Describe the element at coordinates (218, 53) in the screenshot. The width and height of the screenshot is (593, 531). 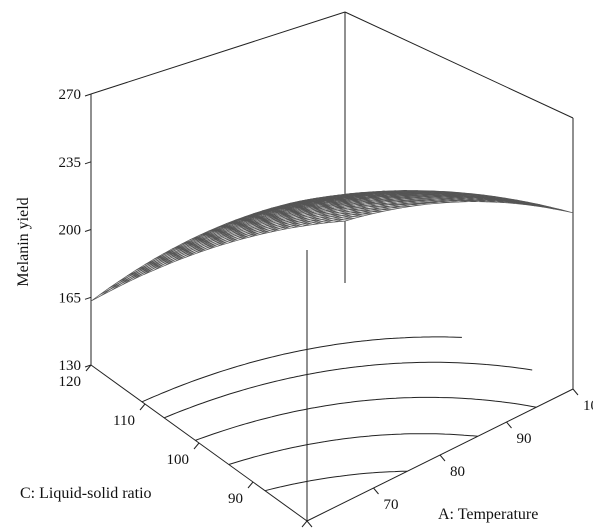
I see `box-edge-back-top-left` at that location.